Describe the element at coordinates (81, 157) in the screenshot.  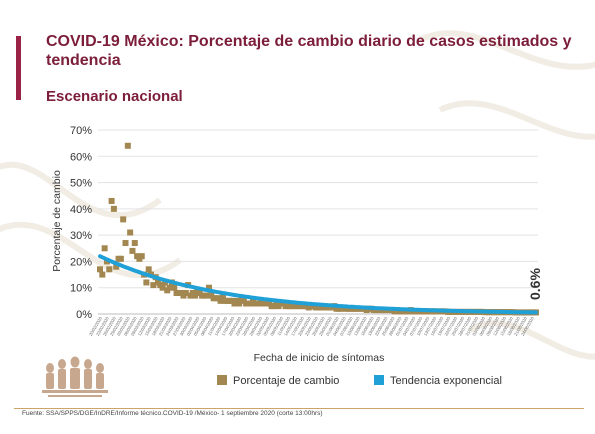
I see `y-tick-label: 60%` at that location.